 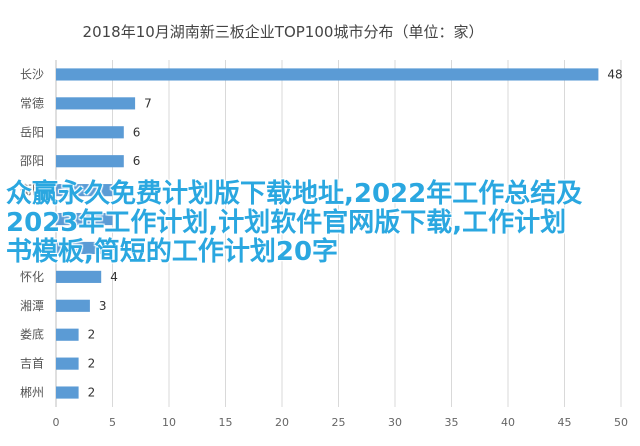 What do you see at coordinates (32, 334) in the screenshot?
I see `category-label: 娄底` at bounding box center [32, 334].